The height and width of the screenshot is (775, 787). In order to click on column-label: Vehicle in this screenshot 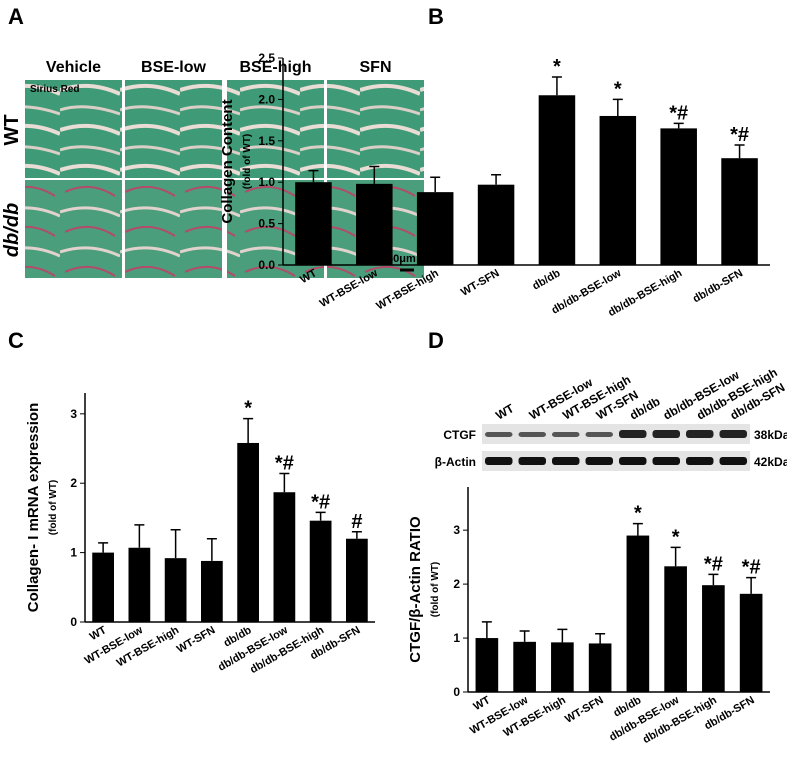, I will do `click(73, 67)`.